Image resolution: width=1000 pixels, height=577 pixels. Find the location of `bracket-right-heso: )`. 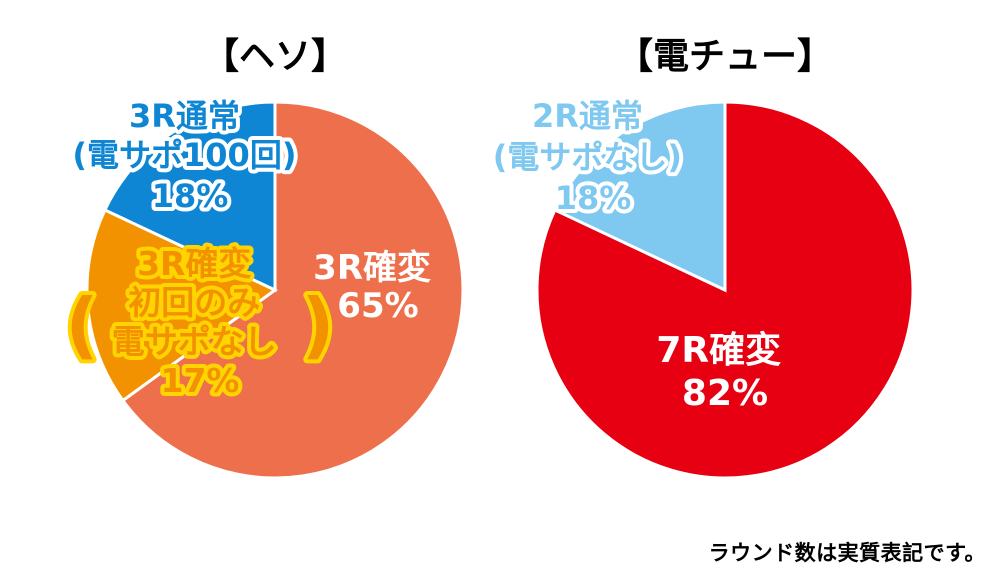

bracket-right-heso: ) is located at coordinates (318, 325).